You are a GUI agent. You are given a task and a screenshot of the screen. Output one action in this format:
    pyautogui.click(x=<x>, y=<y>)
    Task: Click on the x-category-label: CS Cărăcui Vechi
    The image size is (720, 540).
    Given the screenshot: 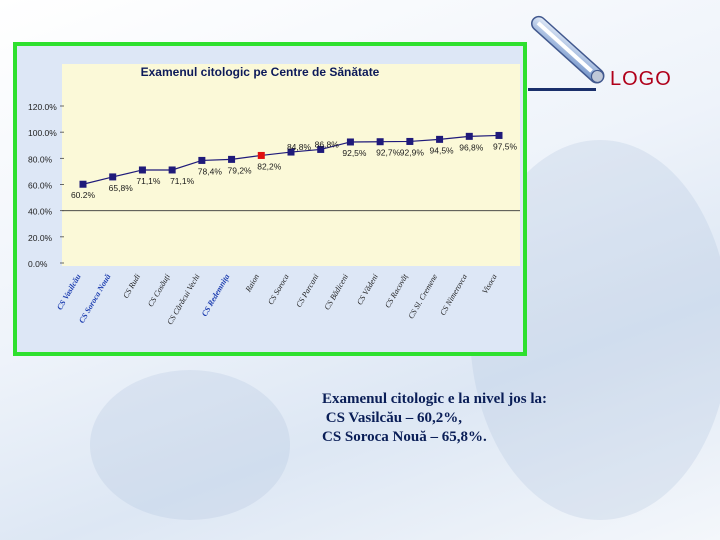 What is the action you would take?
    pyautogui.click(x=183, y=300)
    